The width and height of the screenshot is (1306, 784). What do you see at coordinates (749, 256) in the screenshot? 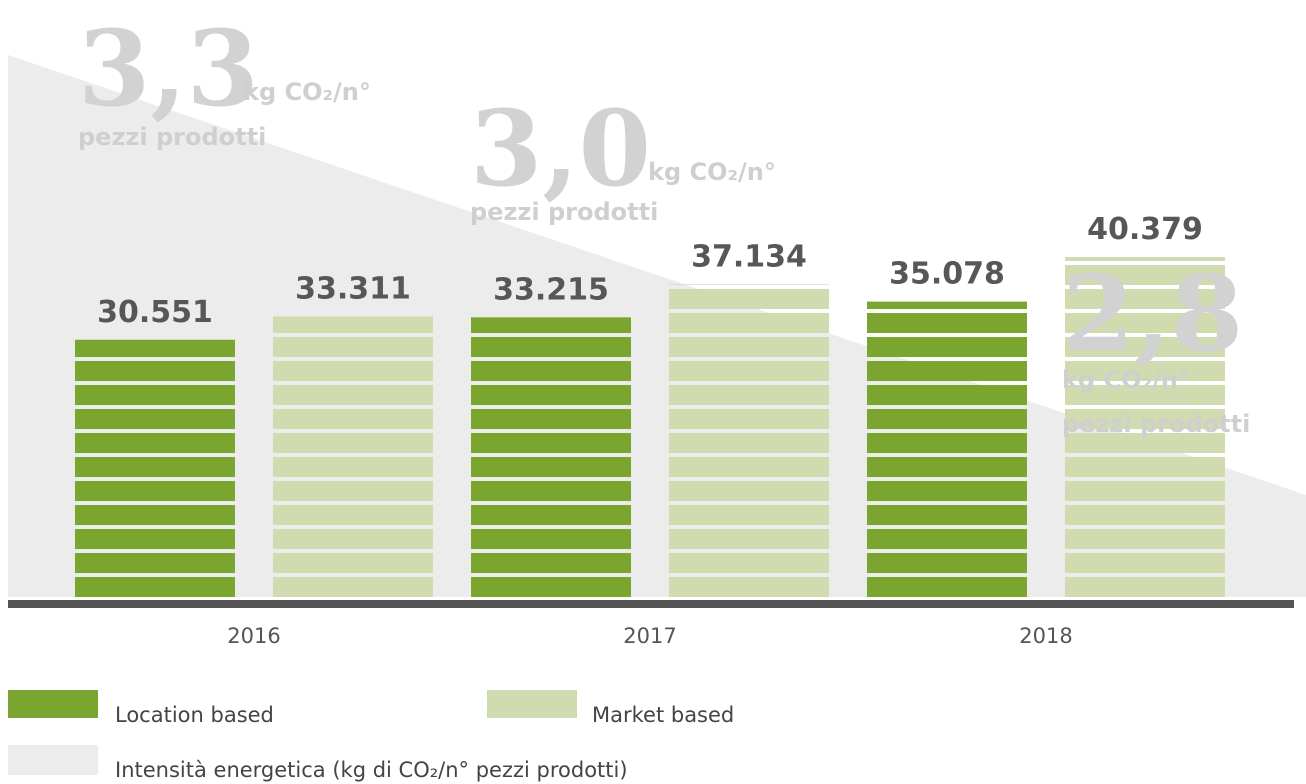
I see `value-label: 37.134` at bounding box center [749, 256].